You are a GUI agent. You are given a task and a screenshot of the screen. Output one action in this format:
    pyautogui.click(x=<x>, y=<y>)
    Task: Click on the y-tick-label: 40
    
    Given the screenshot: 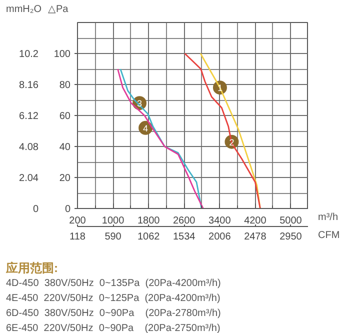 What is the action you would take?
    pyautogui.click(x=65, y=147)
    